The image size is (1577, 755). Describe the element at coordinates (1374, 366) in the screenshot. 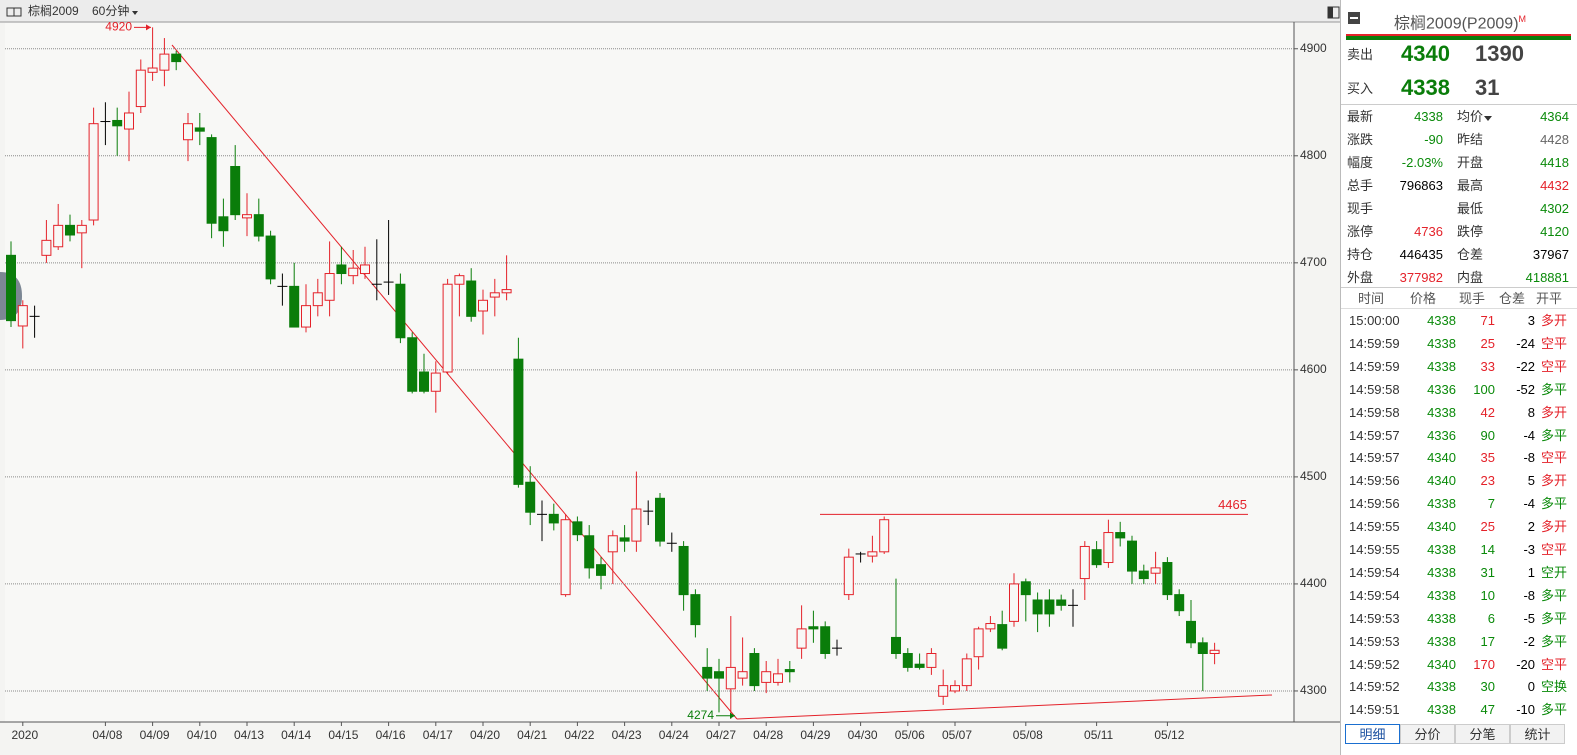

I see `tick-time: 14:59:59` at that location.